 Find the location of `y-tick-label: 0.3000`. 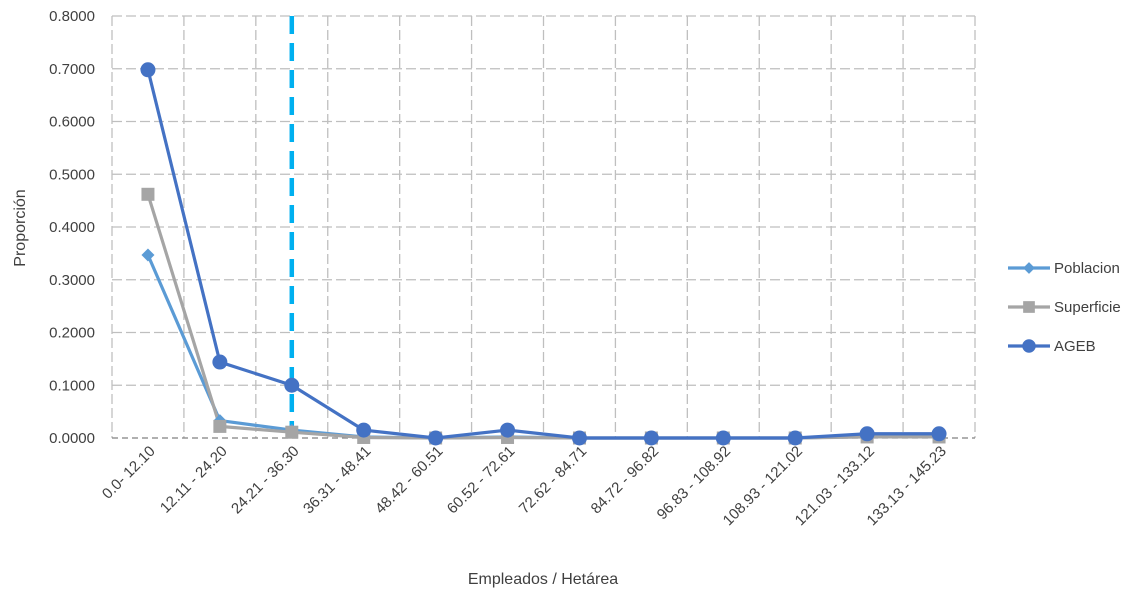

y-tick-label: 0.3000 is located at coordinates (72, 280).